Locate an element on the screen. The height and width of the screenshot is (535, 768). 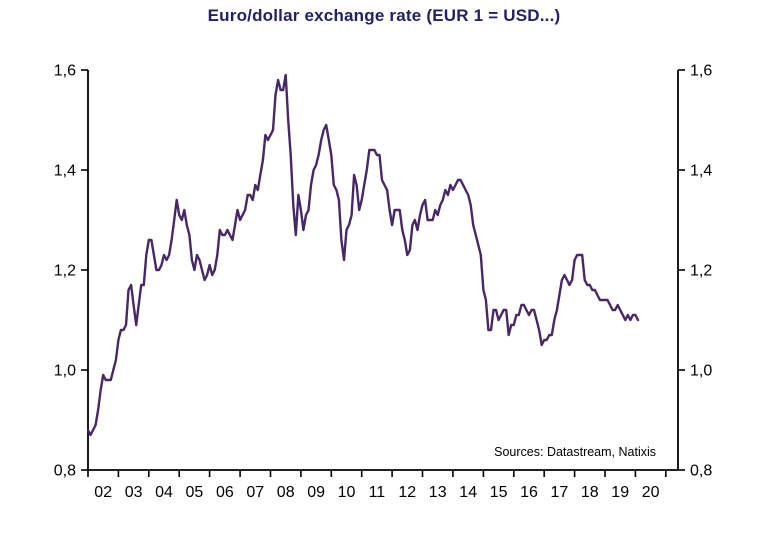
x-tick-label: 05 is located at coordinates (195, 492).